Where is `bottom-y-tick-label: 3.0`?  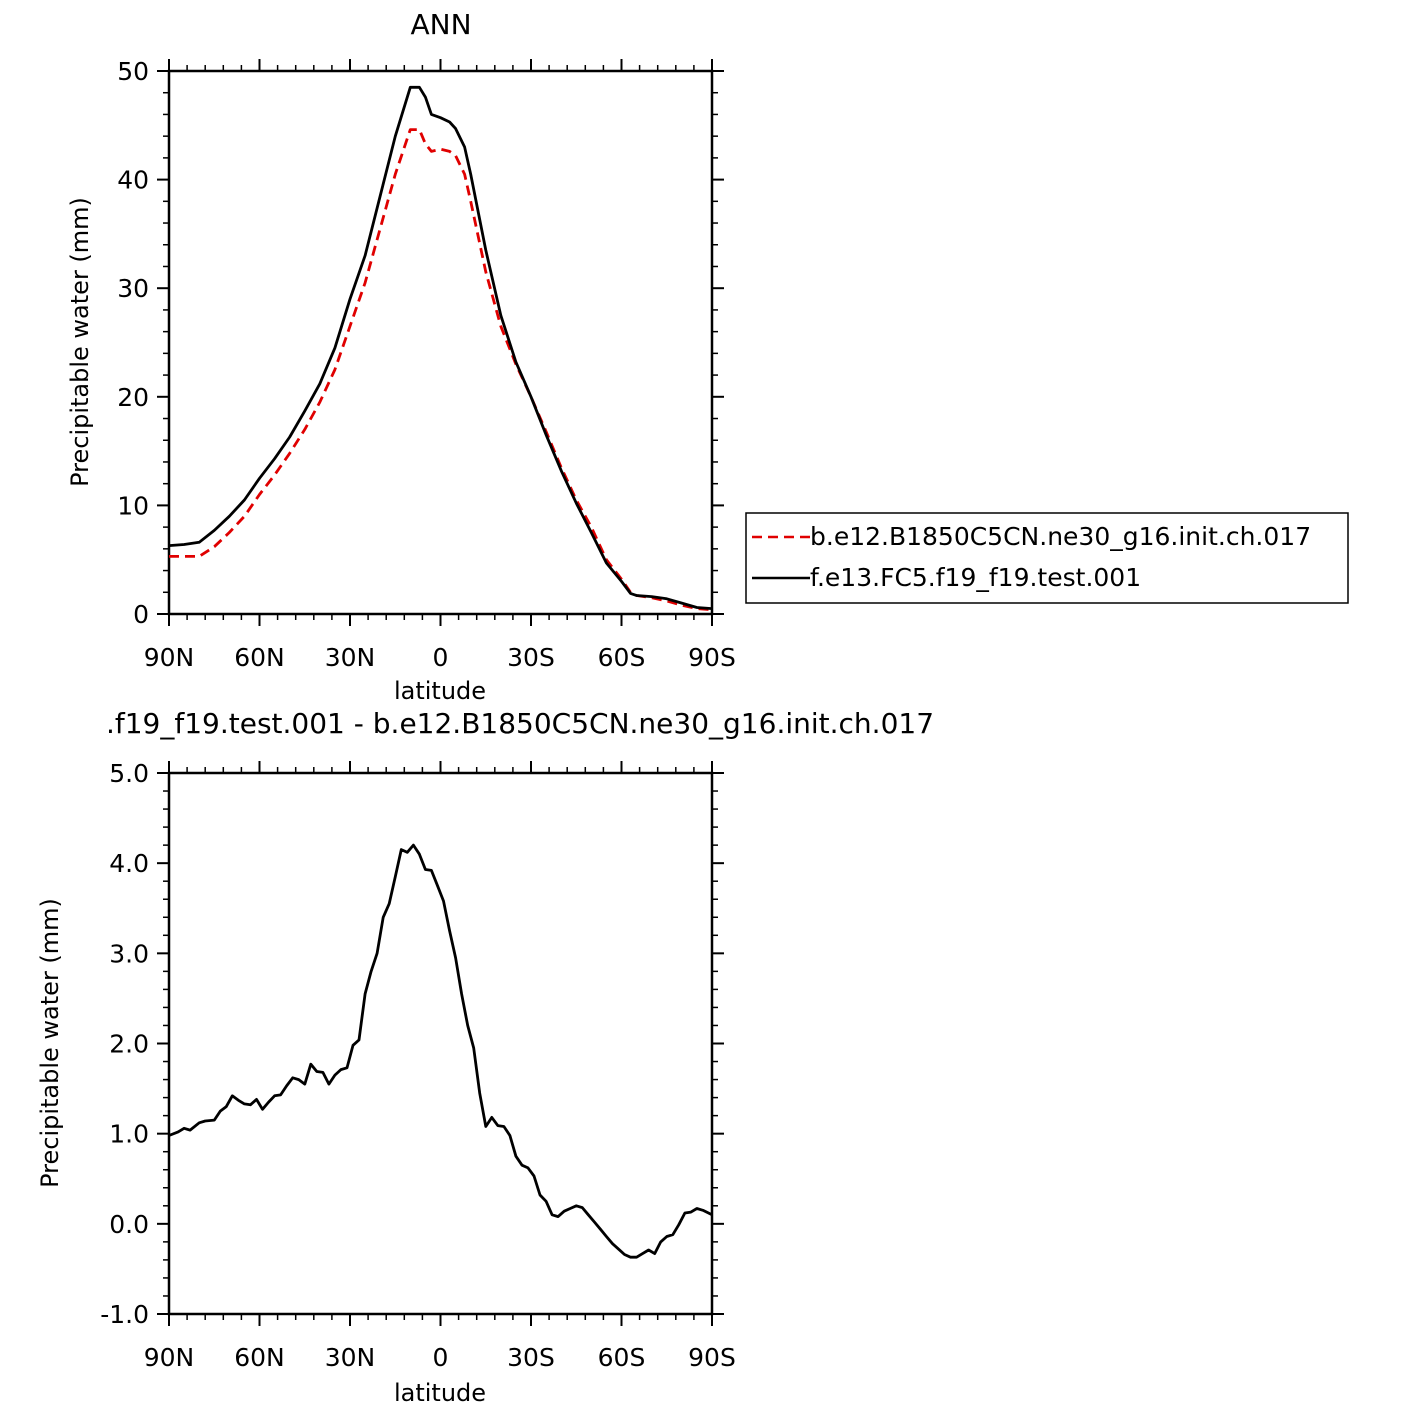 bottom-y-tick-label: 3.0 is located at coordinates (129, 953).